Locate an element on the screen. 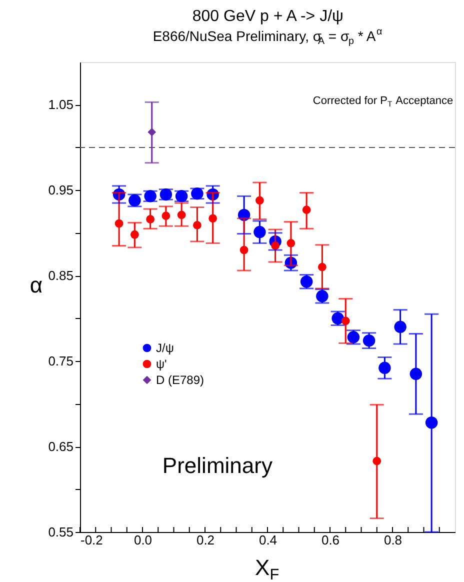 This screenshot has height=582, width=464. y-tick-label: 1.05 is located at coordinates (61, 104).